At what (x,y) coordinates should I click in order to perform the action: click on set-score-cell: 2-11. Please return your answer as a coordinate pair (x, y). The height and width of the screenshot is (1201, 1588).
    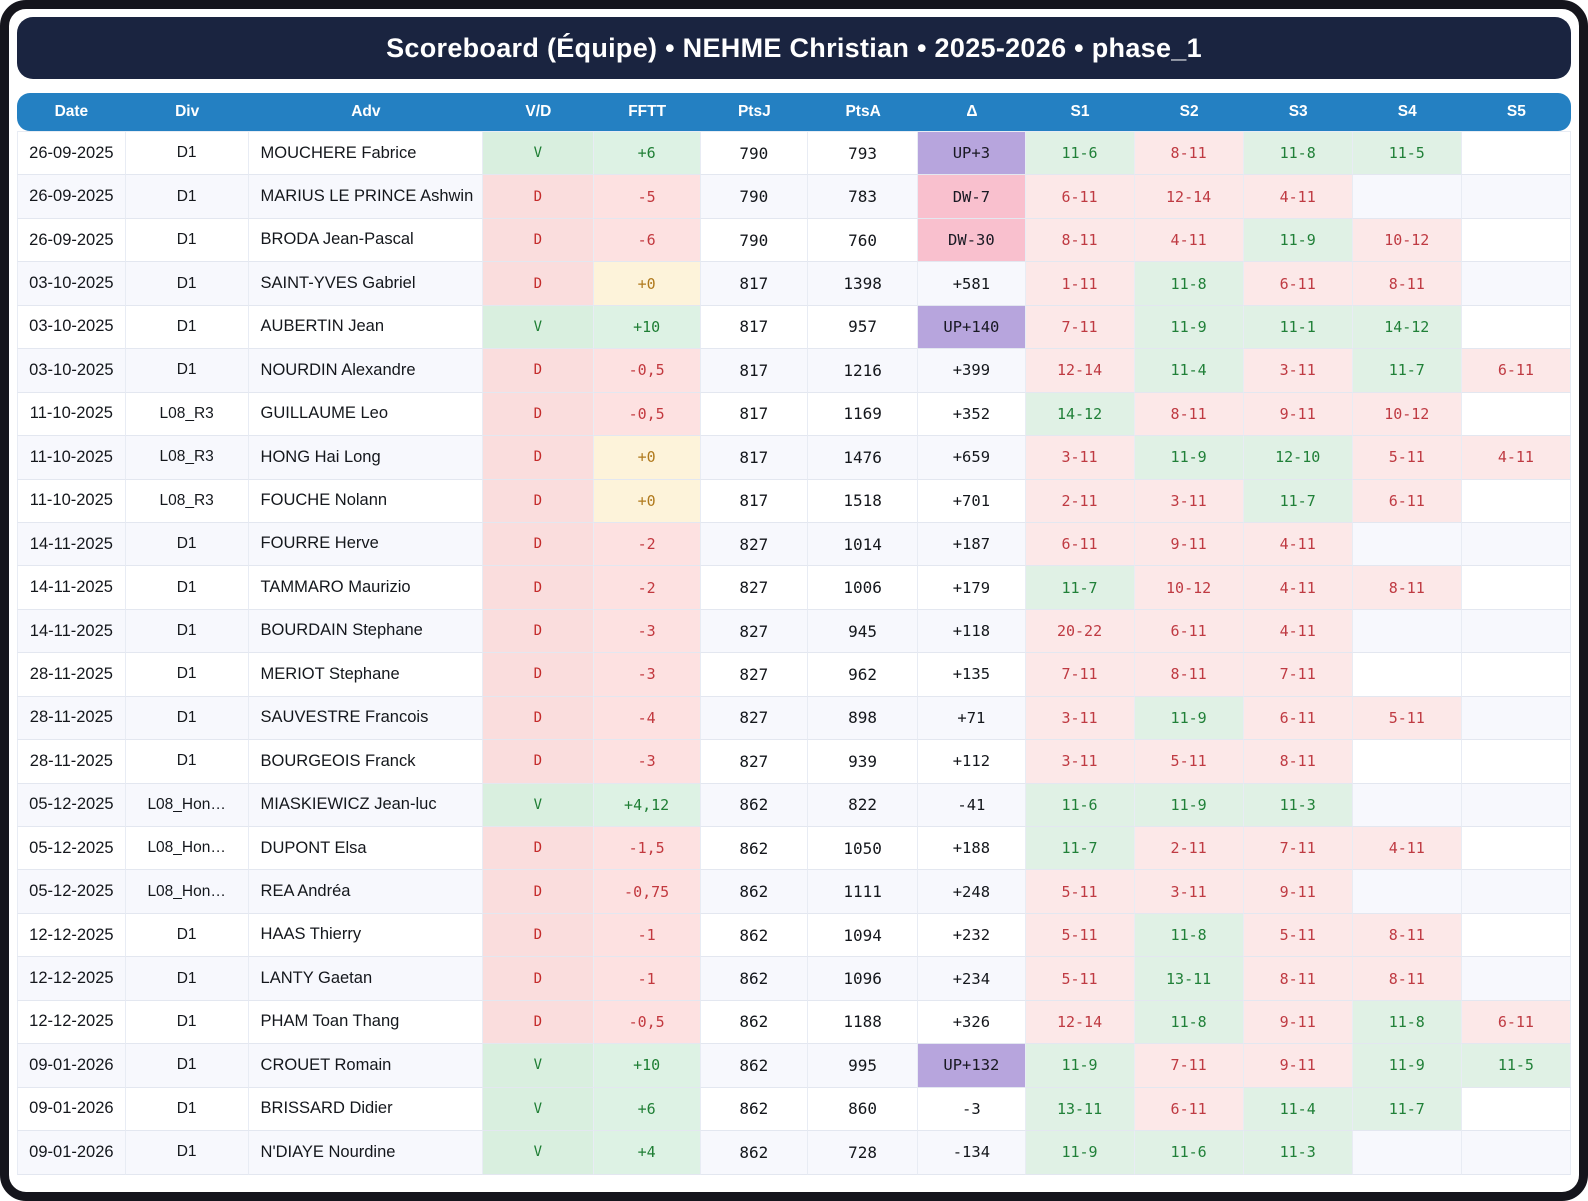
    Looking at the image, I should click on (1080, 501).